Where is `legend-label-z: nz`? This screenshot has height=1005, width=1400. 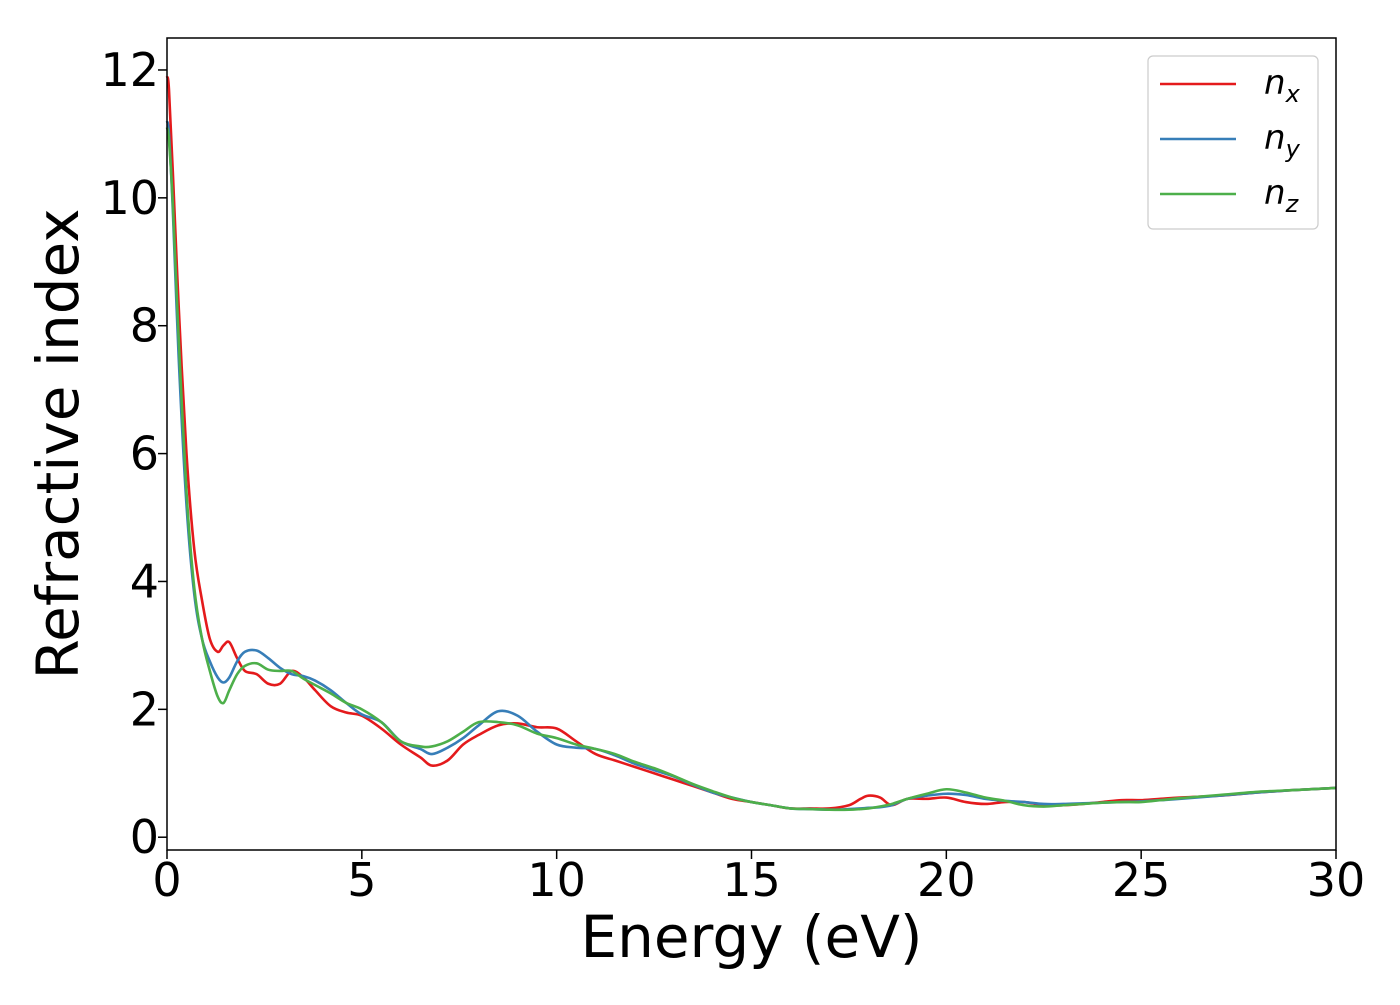
legend-label-z: nz is located at coordinates (1282, 195).